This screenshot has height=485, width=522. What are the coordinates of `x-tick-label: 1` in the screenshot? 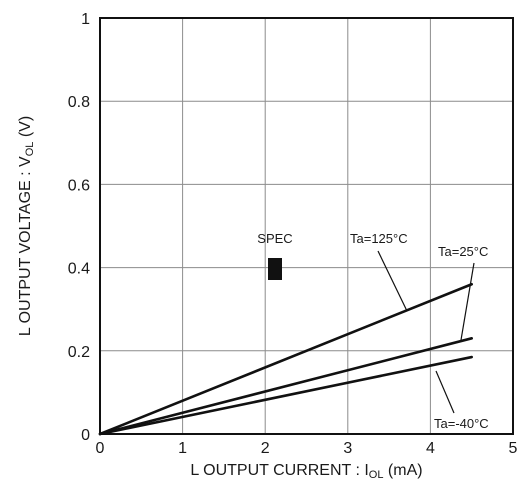 It's located at (182, 448).